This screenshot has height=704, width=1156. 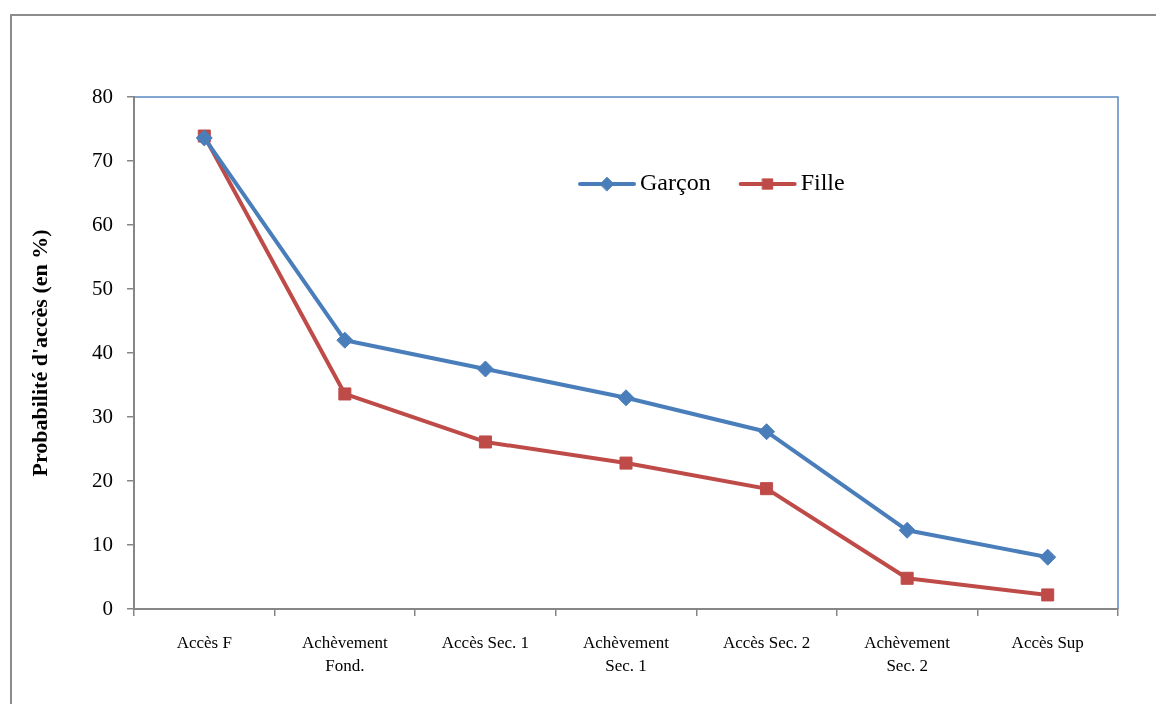 What do you see at coordinates (102, 479) in the screenshot?
I see `y-tick-label: 20` at bounding box center [102, 479].